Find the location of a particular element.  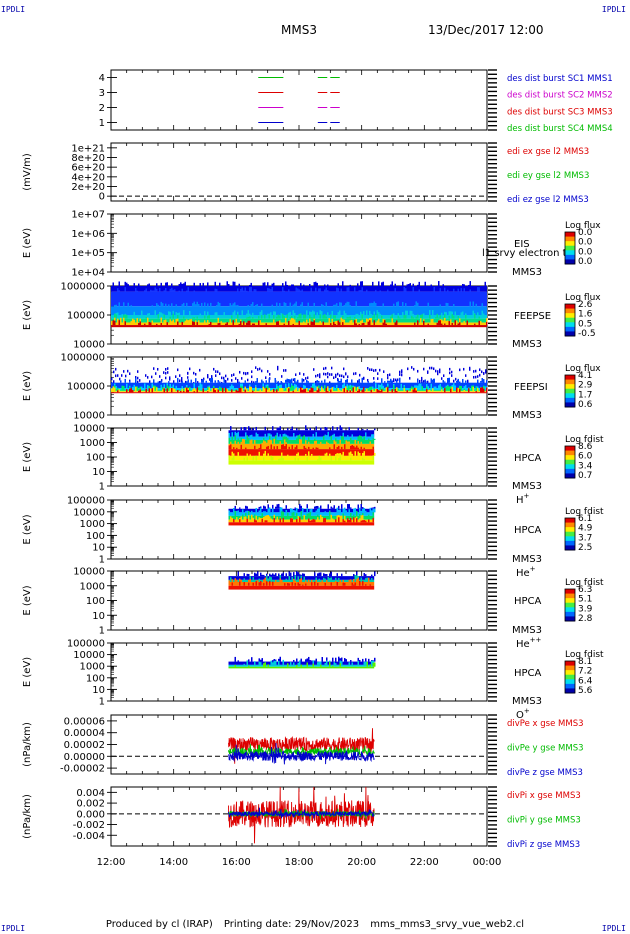

panel-feepse-y-tick-label: 100000 is located at coordinates (86, 316).